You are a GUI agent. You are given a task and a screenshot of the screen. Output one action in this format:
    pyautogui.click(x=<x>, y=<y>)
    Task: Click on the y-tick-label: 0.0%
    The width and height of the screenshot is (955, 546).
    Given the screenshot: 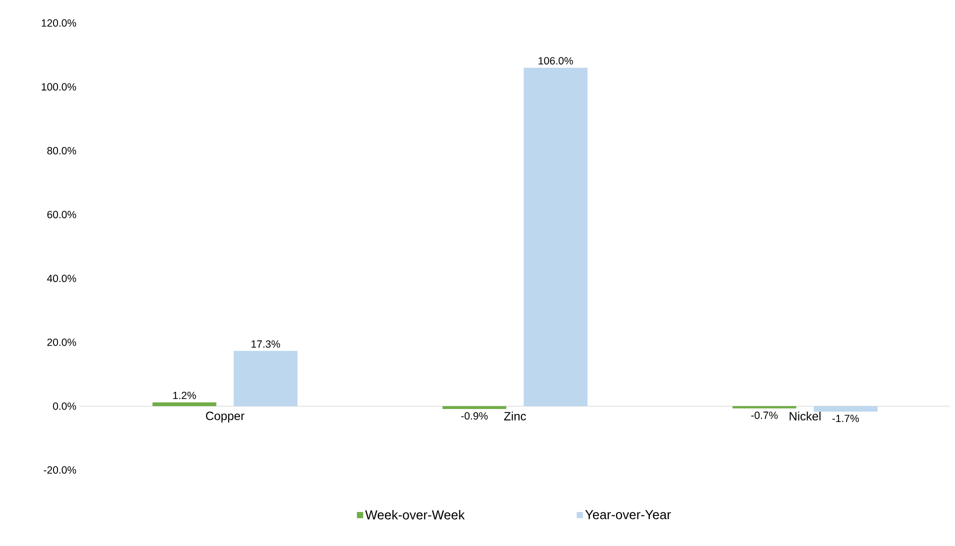 What is the action you would take?
    pyautogui.click(x=64, y=406)
    